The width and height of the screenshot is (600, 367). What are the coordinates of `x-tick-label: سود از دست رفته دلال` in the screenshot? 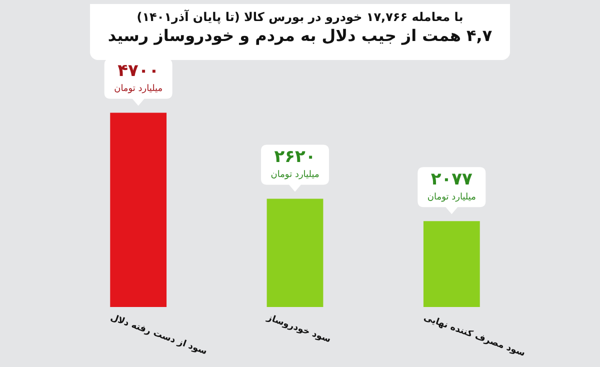 It's located at (158, 335).